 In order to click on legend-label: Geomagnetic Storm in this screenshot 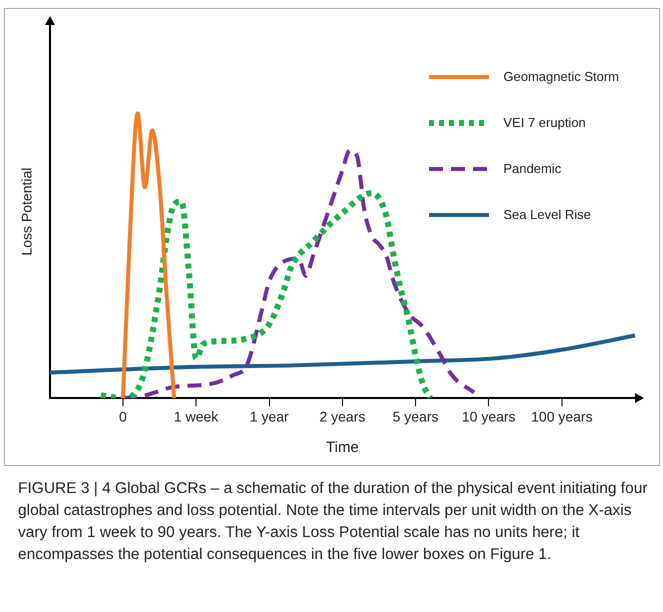, I will do `click(561, 76)`.